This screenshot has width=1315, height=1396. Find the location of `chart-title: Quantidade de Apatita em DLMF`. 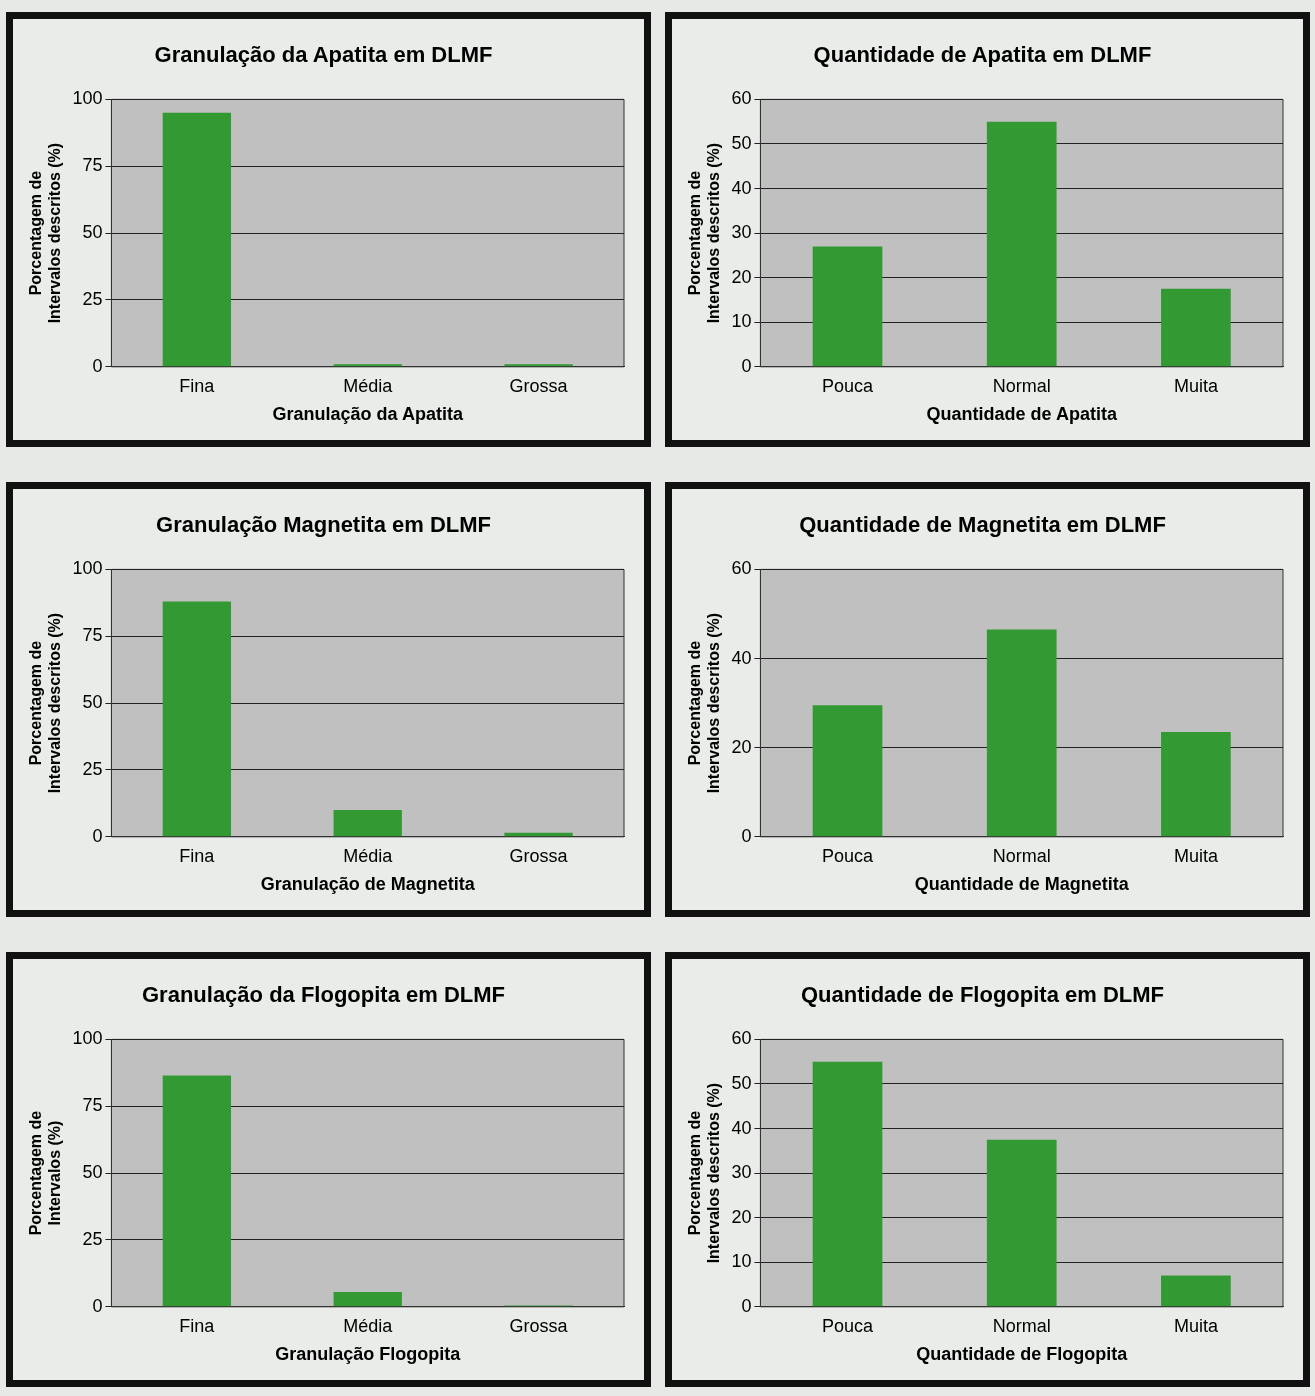

chart-title: Quantidade de Apatita em DLMF is located at coordinates (982, 55).